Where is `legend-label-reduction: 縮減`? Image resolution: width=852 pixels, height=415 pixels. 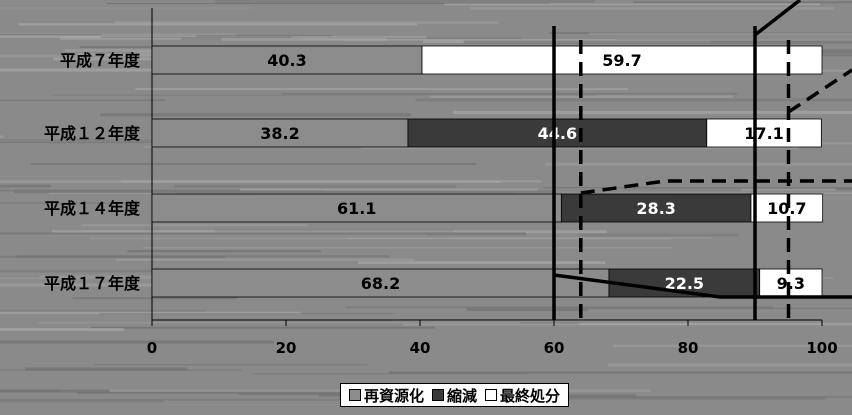
legend-label-reduction: 縮減 is located at coordinates (462, 395).